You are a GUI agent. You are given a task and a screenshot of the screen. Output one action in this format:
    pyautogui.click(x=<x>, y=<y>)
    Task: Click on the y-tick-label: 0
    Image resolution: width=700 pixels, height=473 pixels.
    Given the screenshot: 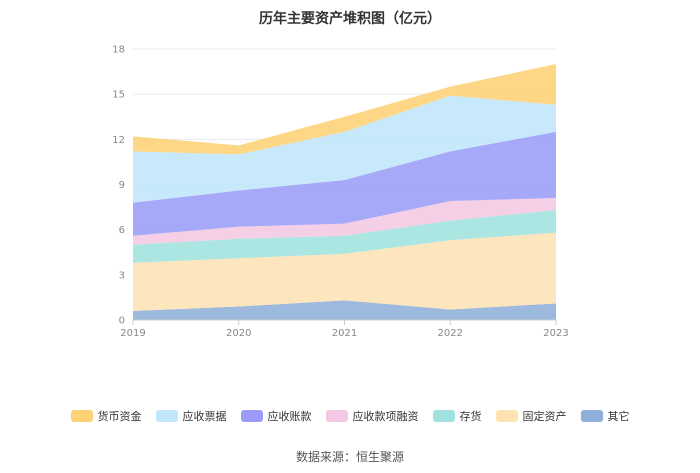 What is the action you would take?
    pyautogui.click(x=122, y=321)
    